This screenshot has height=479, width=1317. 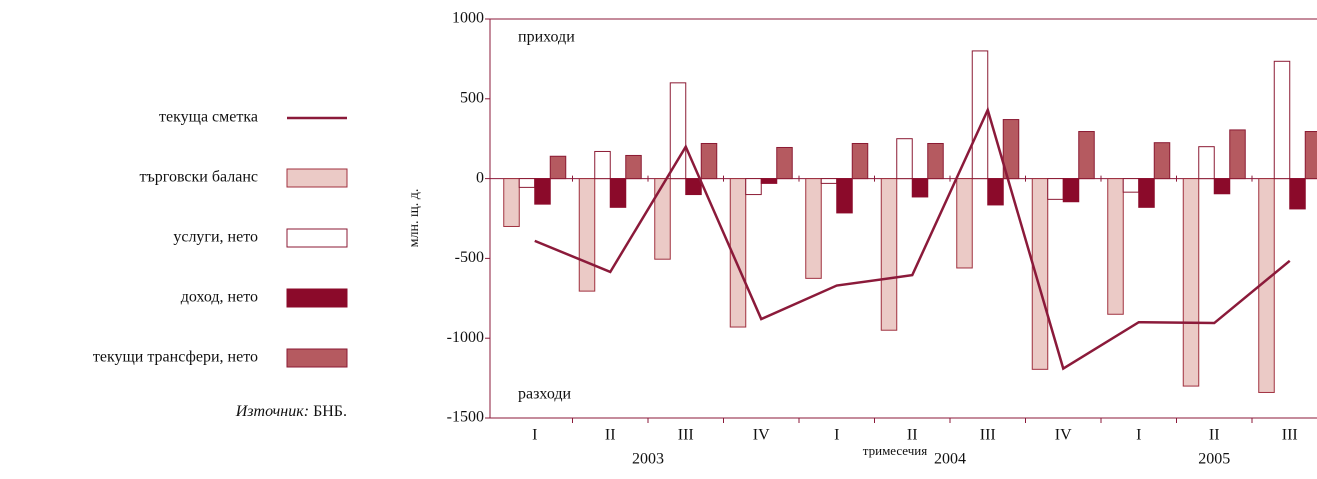 What do you see at coordinates (950, 459) in the screenshot?
I see `year-label: 2004` at bounding box center [950, 459].